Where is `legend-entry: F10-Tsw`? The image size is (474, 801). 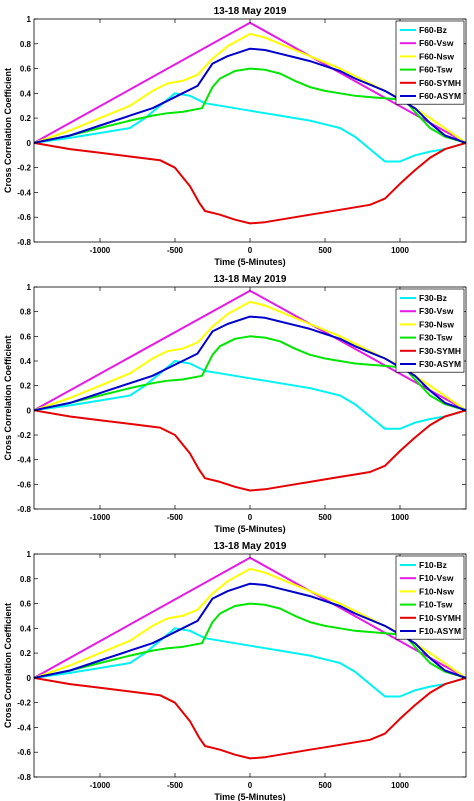
legend-entry: F10-Tsw is located at coordinates (436, 605).